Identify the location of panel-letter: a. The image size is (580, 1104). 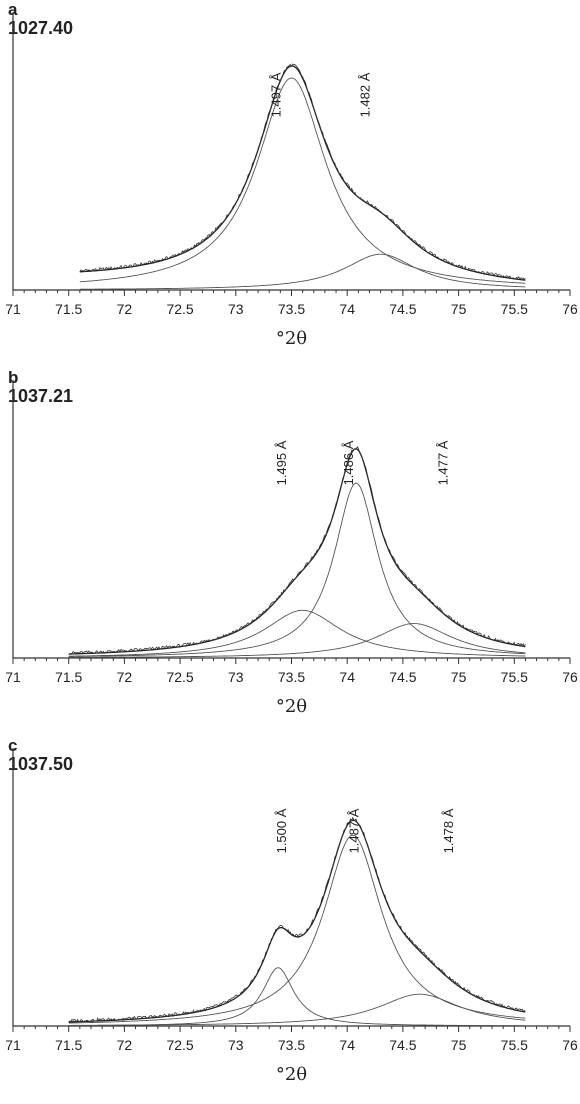
(13, 9).